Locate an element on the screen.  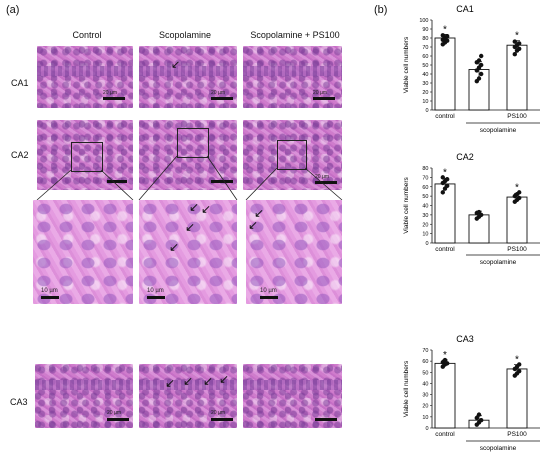
group-label: scopolamine is located at coordinates (498, 448).